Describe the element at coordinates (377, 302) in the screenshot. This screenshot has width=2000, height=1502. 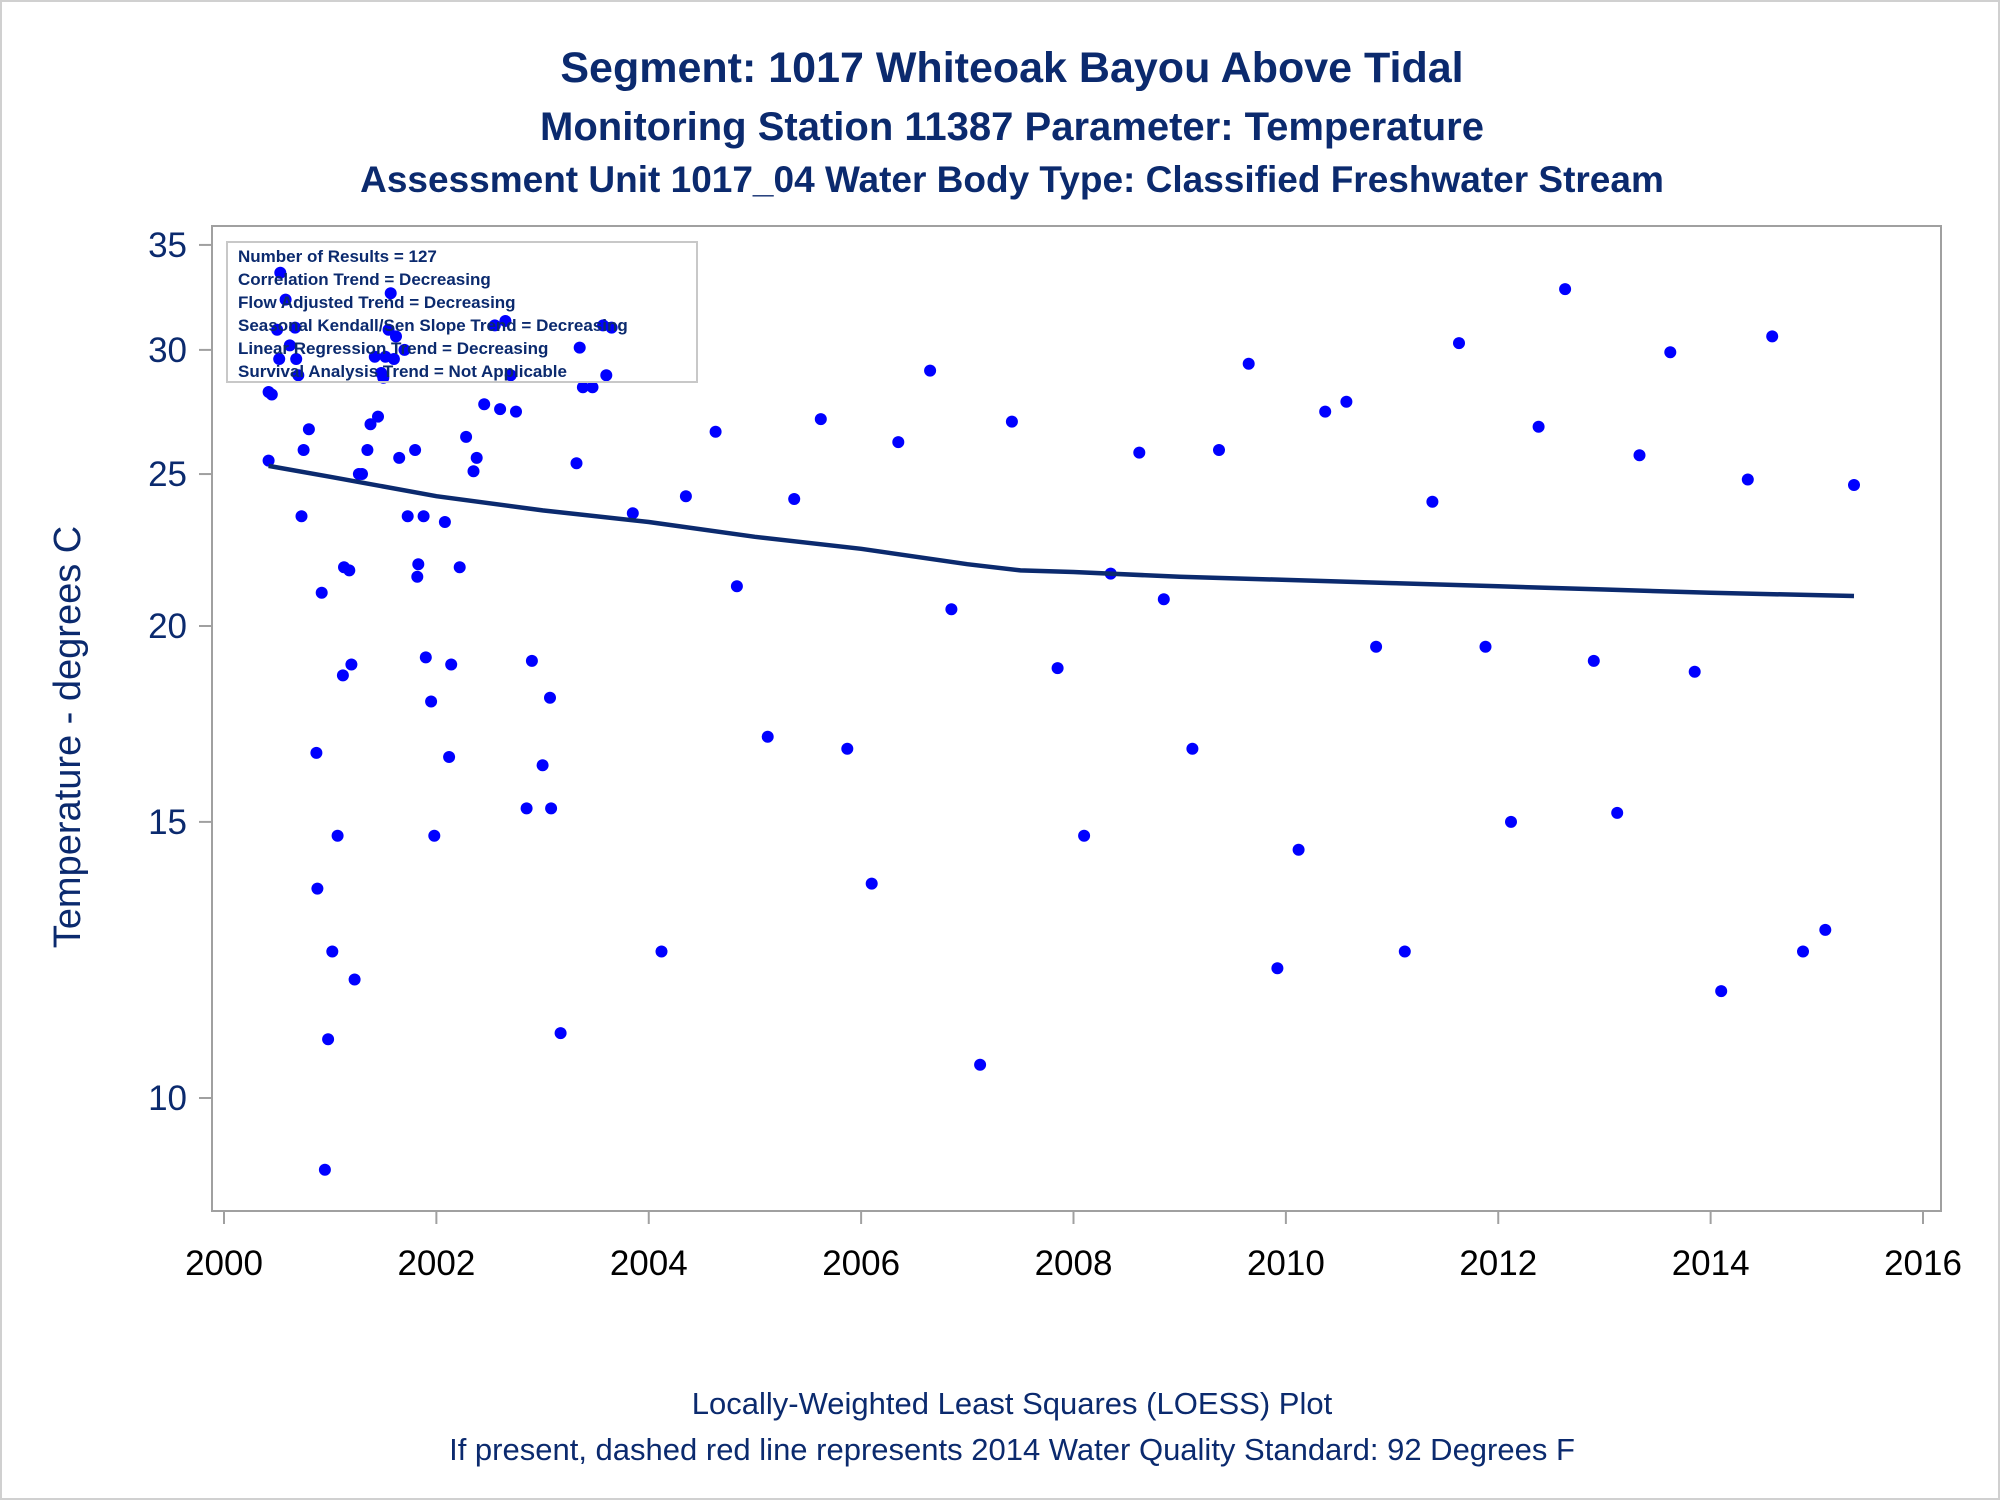
I see `stat-flow-adjusted-trend: Flow Adjusted Trend = Decreasing` at that location.